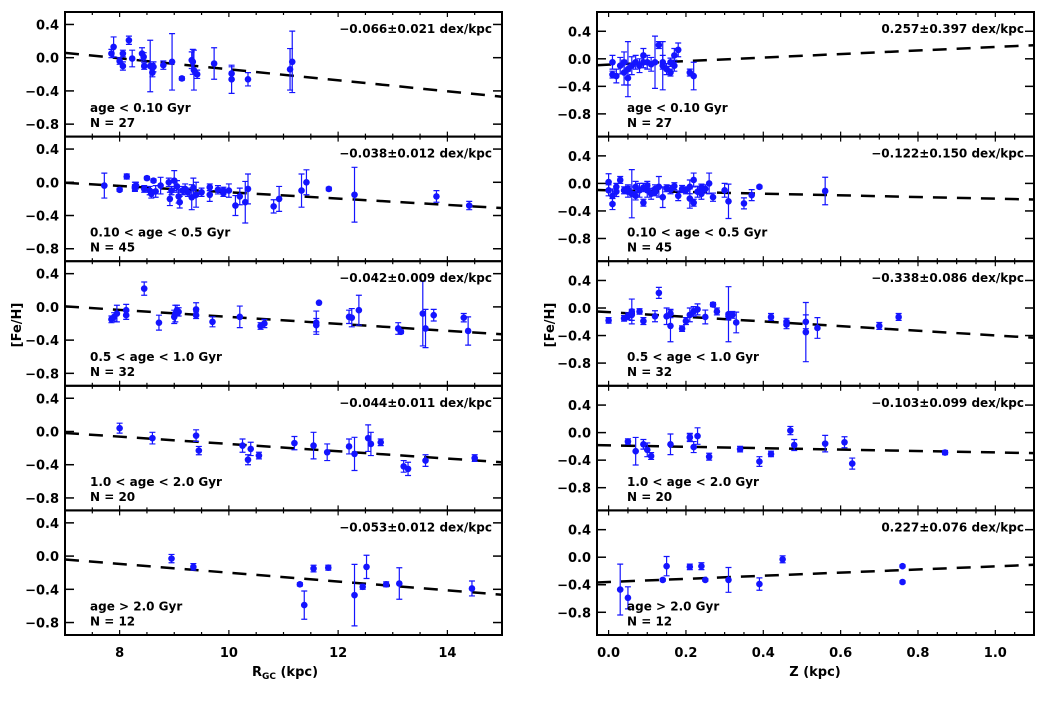 The width and height of the screenshot is (1063, 704). Describe the element at coordinates (608, 653) in the screenshot. I see `x-tick-label: 0.0` at that location.